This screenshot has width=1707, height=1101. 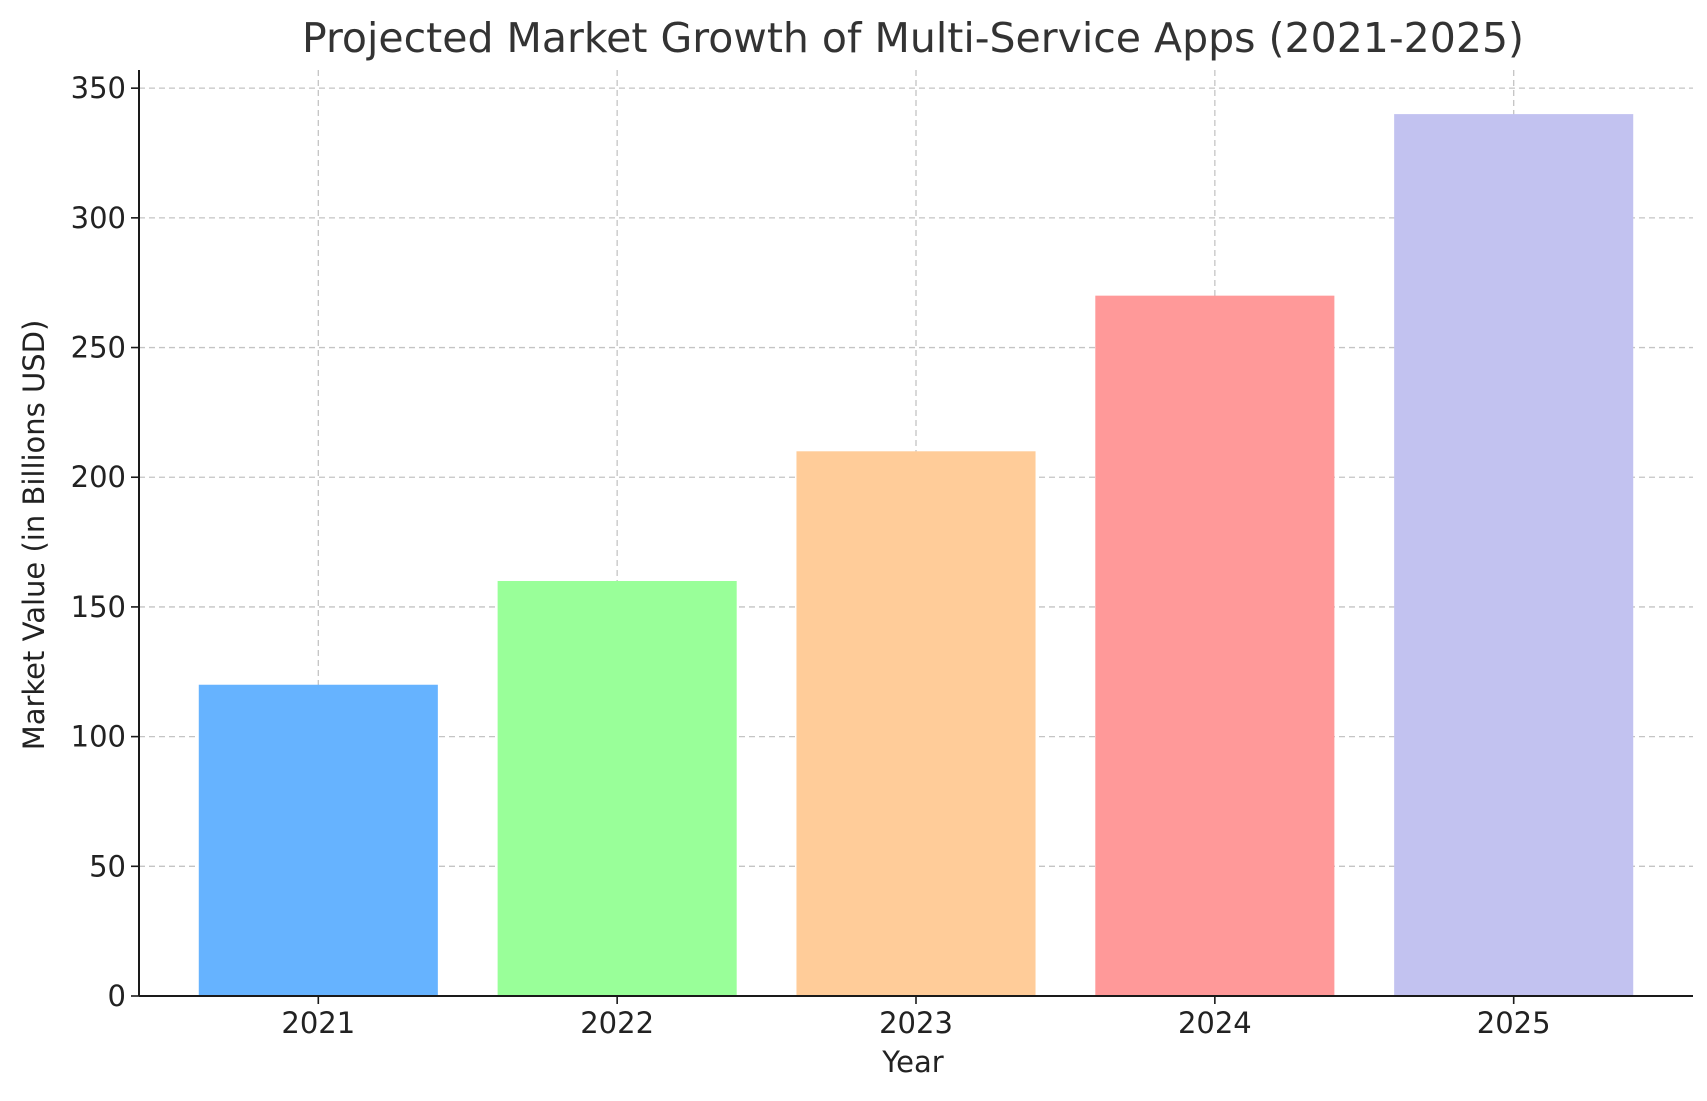 What do you see at coordinates (318, 1023) in the screenshot?
I see `x-tick-label-2021: 2021` at bounding box center [318, 1023].